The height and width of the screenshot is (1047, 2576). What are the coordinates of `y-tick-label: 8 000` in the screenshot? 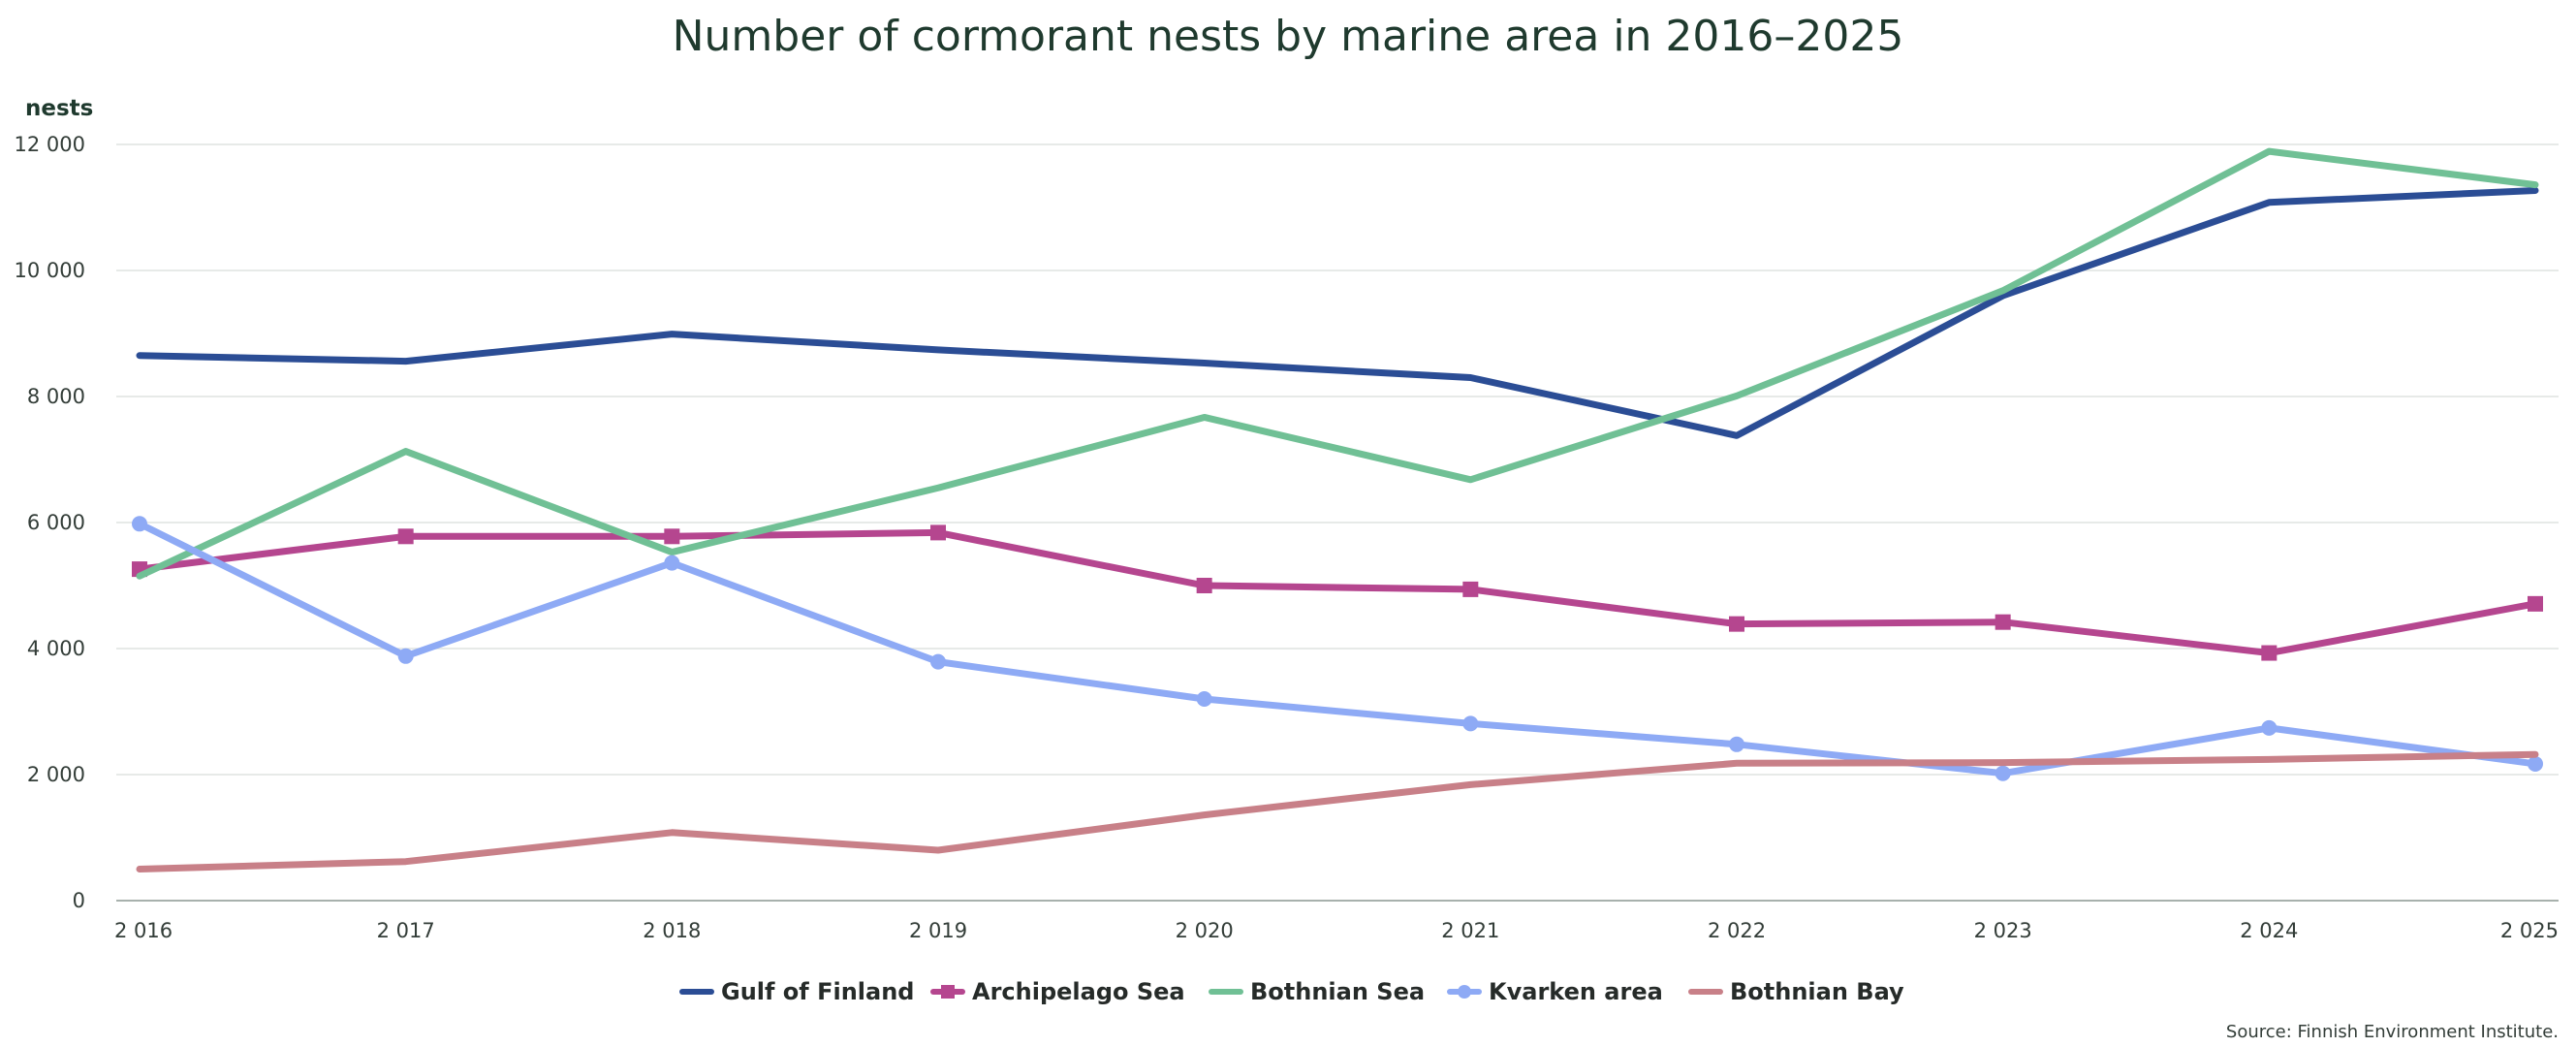 It's located at (56, 396).